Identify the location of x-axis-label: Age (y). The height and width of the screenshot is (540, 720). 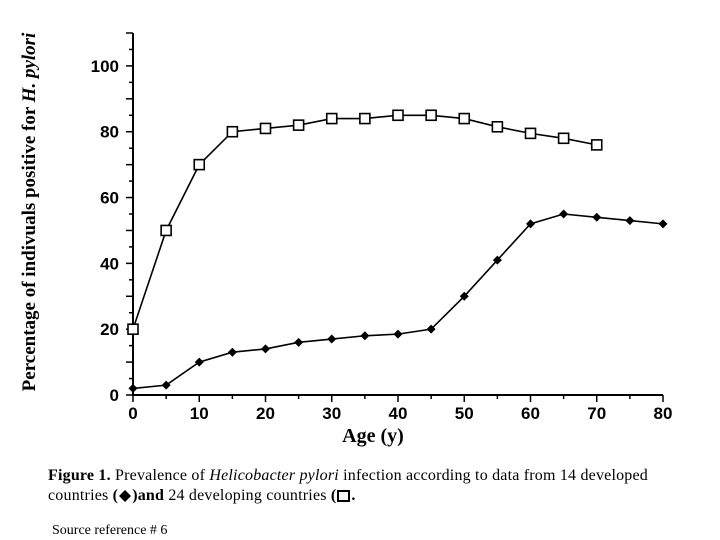
(373, 436).